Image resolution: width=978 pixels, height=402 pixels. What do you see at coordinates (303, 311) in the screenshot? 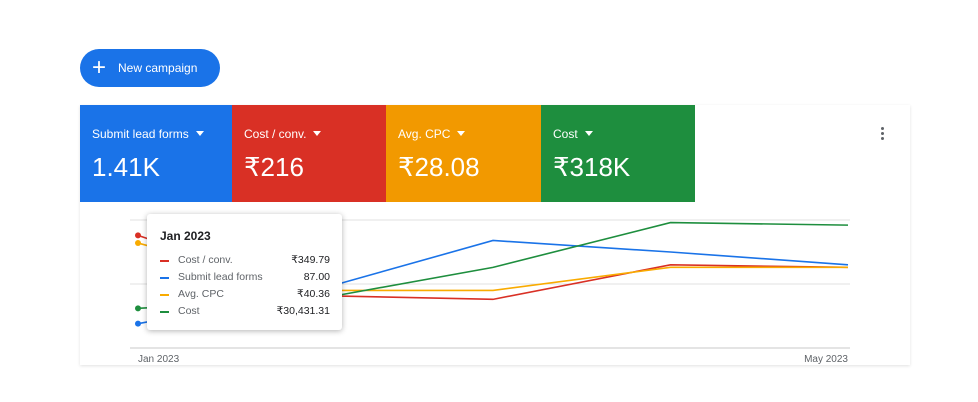
I see `tooltip-value: ₹30,431.31` at bounding box center [303, 311].